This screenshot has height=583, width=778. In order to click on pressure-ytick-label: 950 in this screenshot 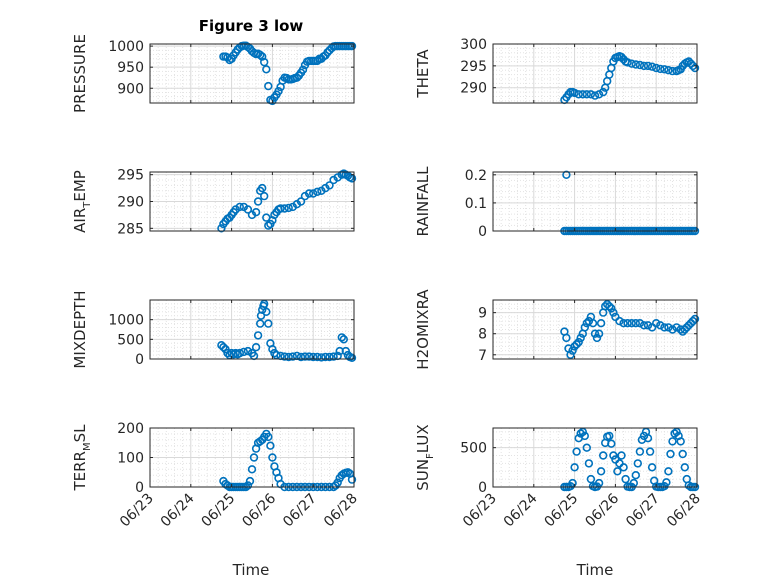, I will do `click(130, 68)`.